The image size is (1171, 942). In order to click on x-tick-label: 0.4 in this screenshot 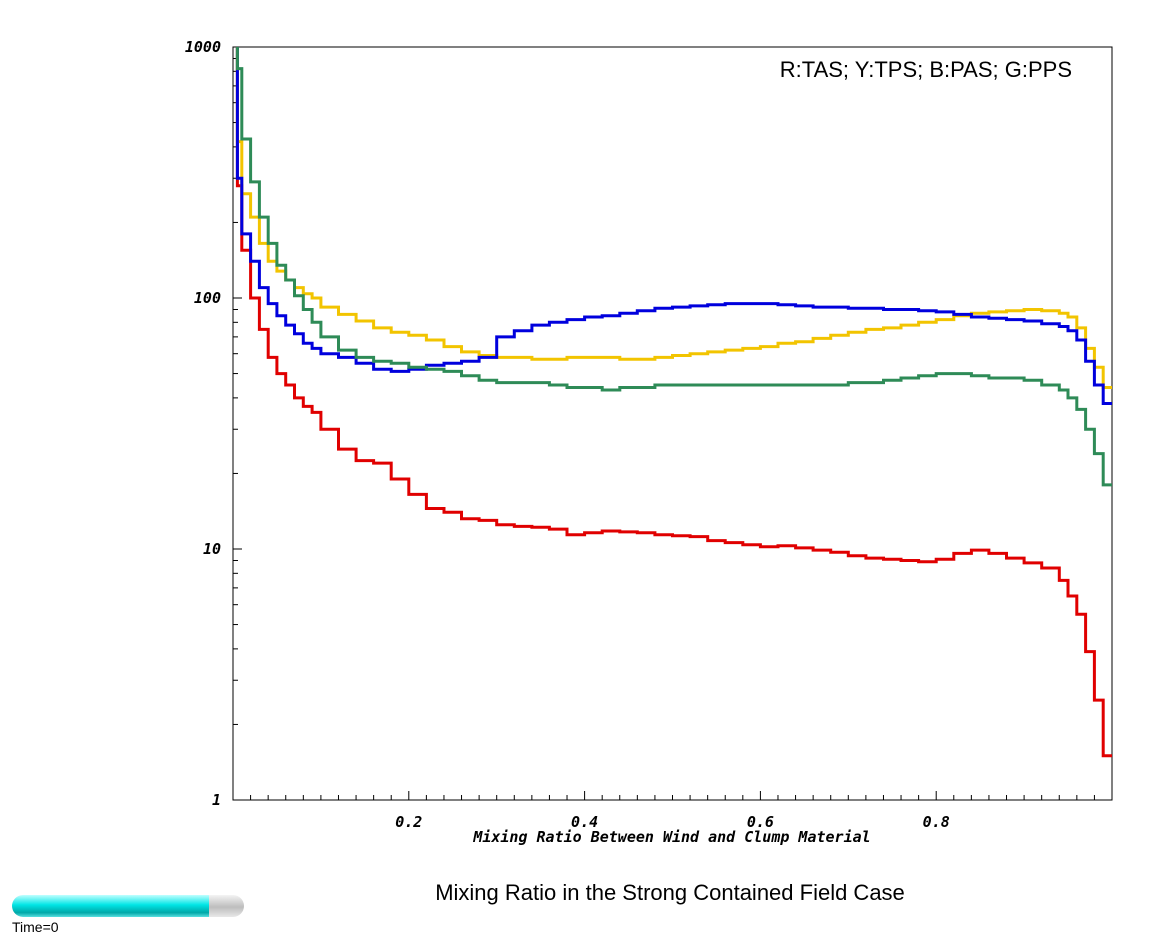, I will do `click(584, 822)`.